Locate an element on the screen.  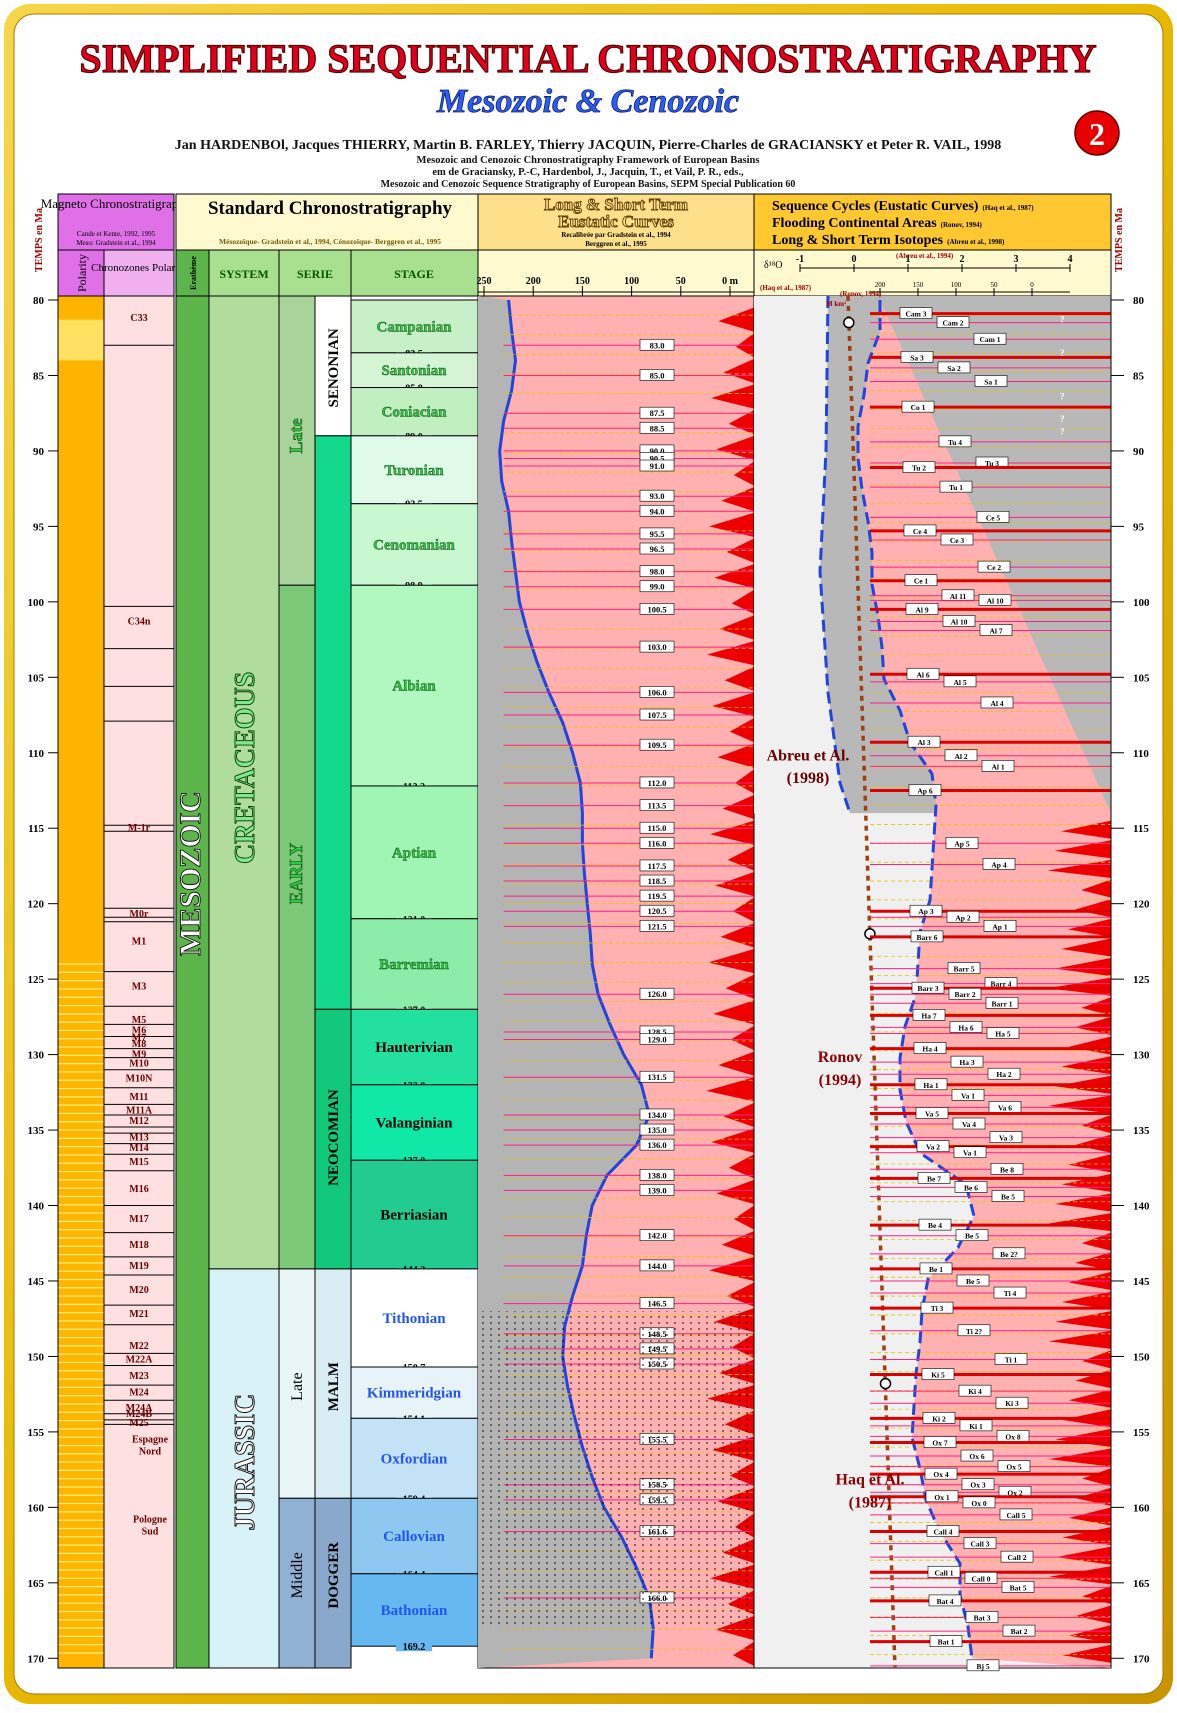
time-tick-right: 145 is located at coordinates (1141, 1282).